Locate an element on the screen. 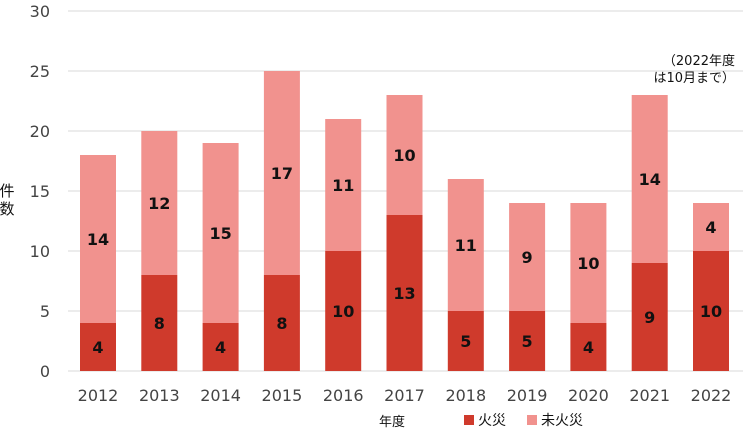 The width and height of the screenshot is (743, 436). legend: 火災 未火災 is located at coordinates (523, 421).